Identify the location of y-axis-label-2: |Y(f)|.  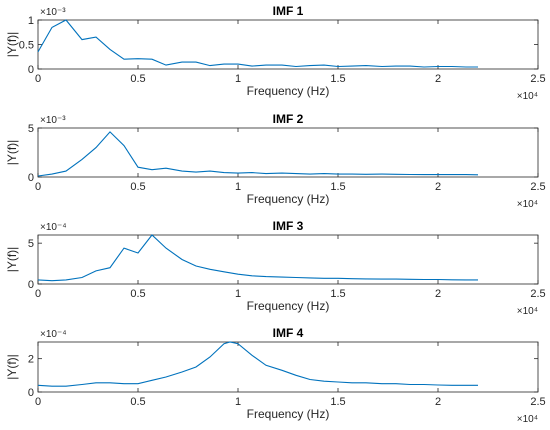
(12, 153).